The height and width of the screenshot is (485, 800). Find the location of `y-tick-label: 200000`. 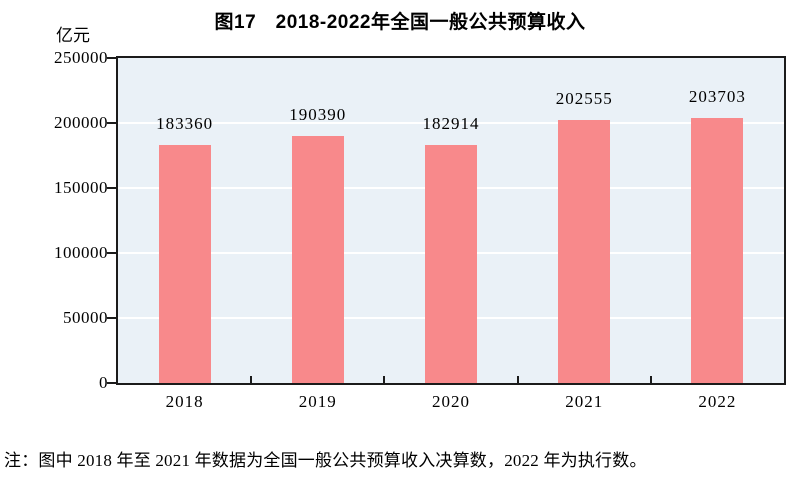

y-tick-label: 200000 is located at coordinates (81, 122).